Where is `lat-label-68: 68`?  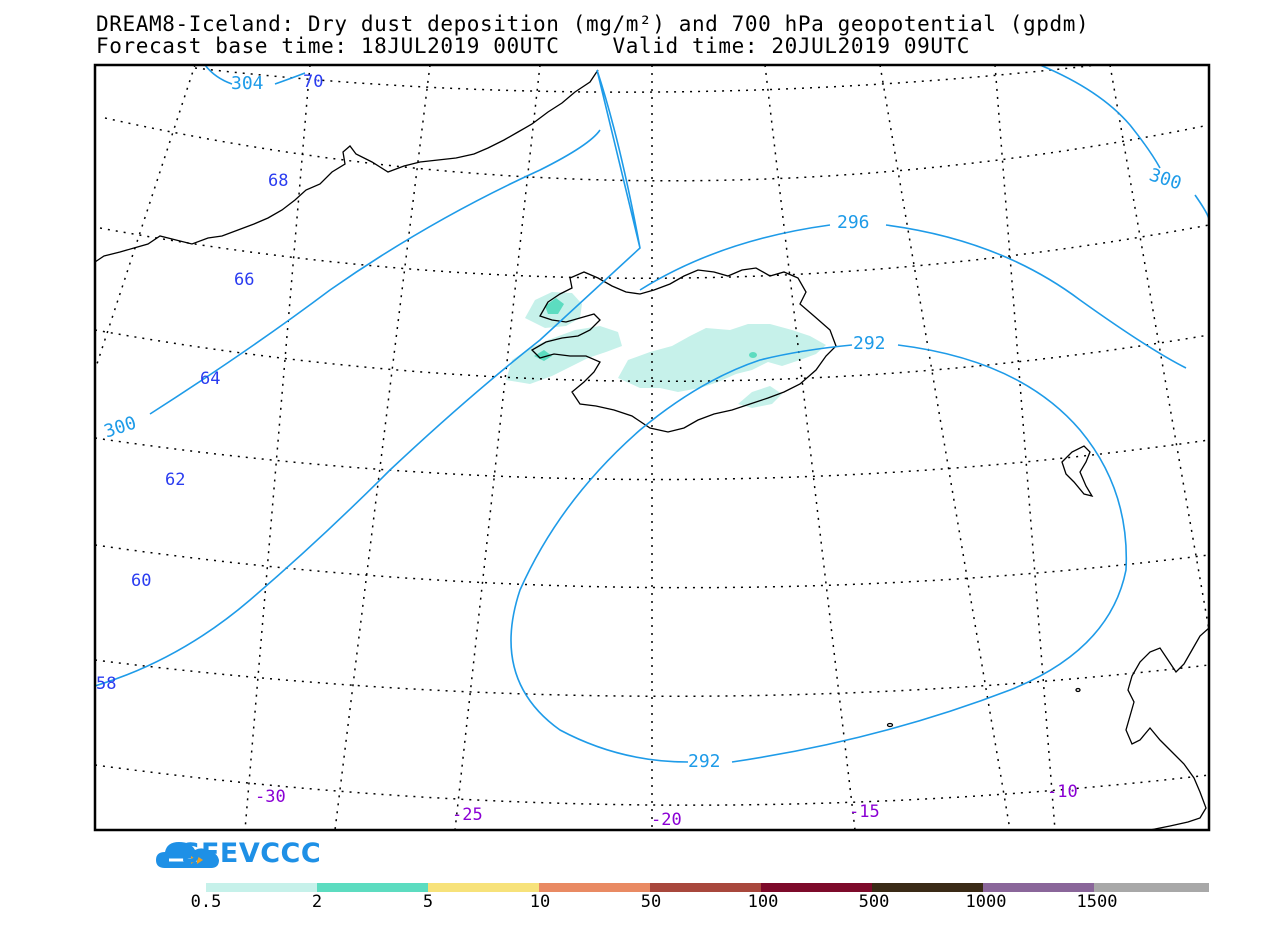
lat-label-68: 68 is located at coordinates (278, 181).